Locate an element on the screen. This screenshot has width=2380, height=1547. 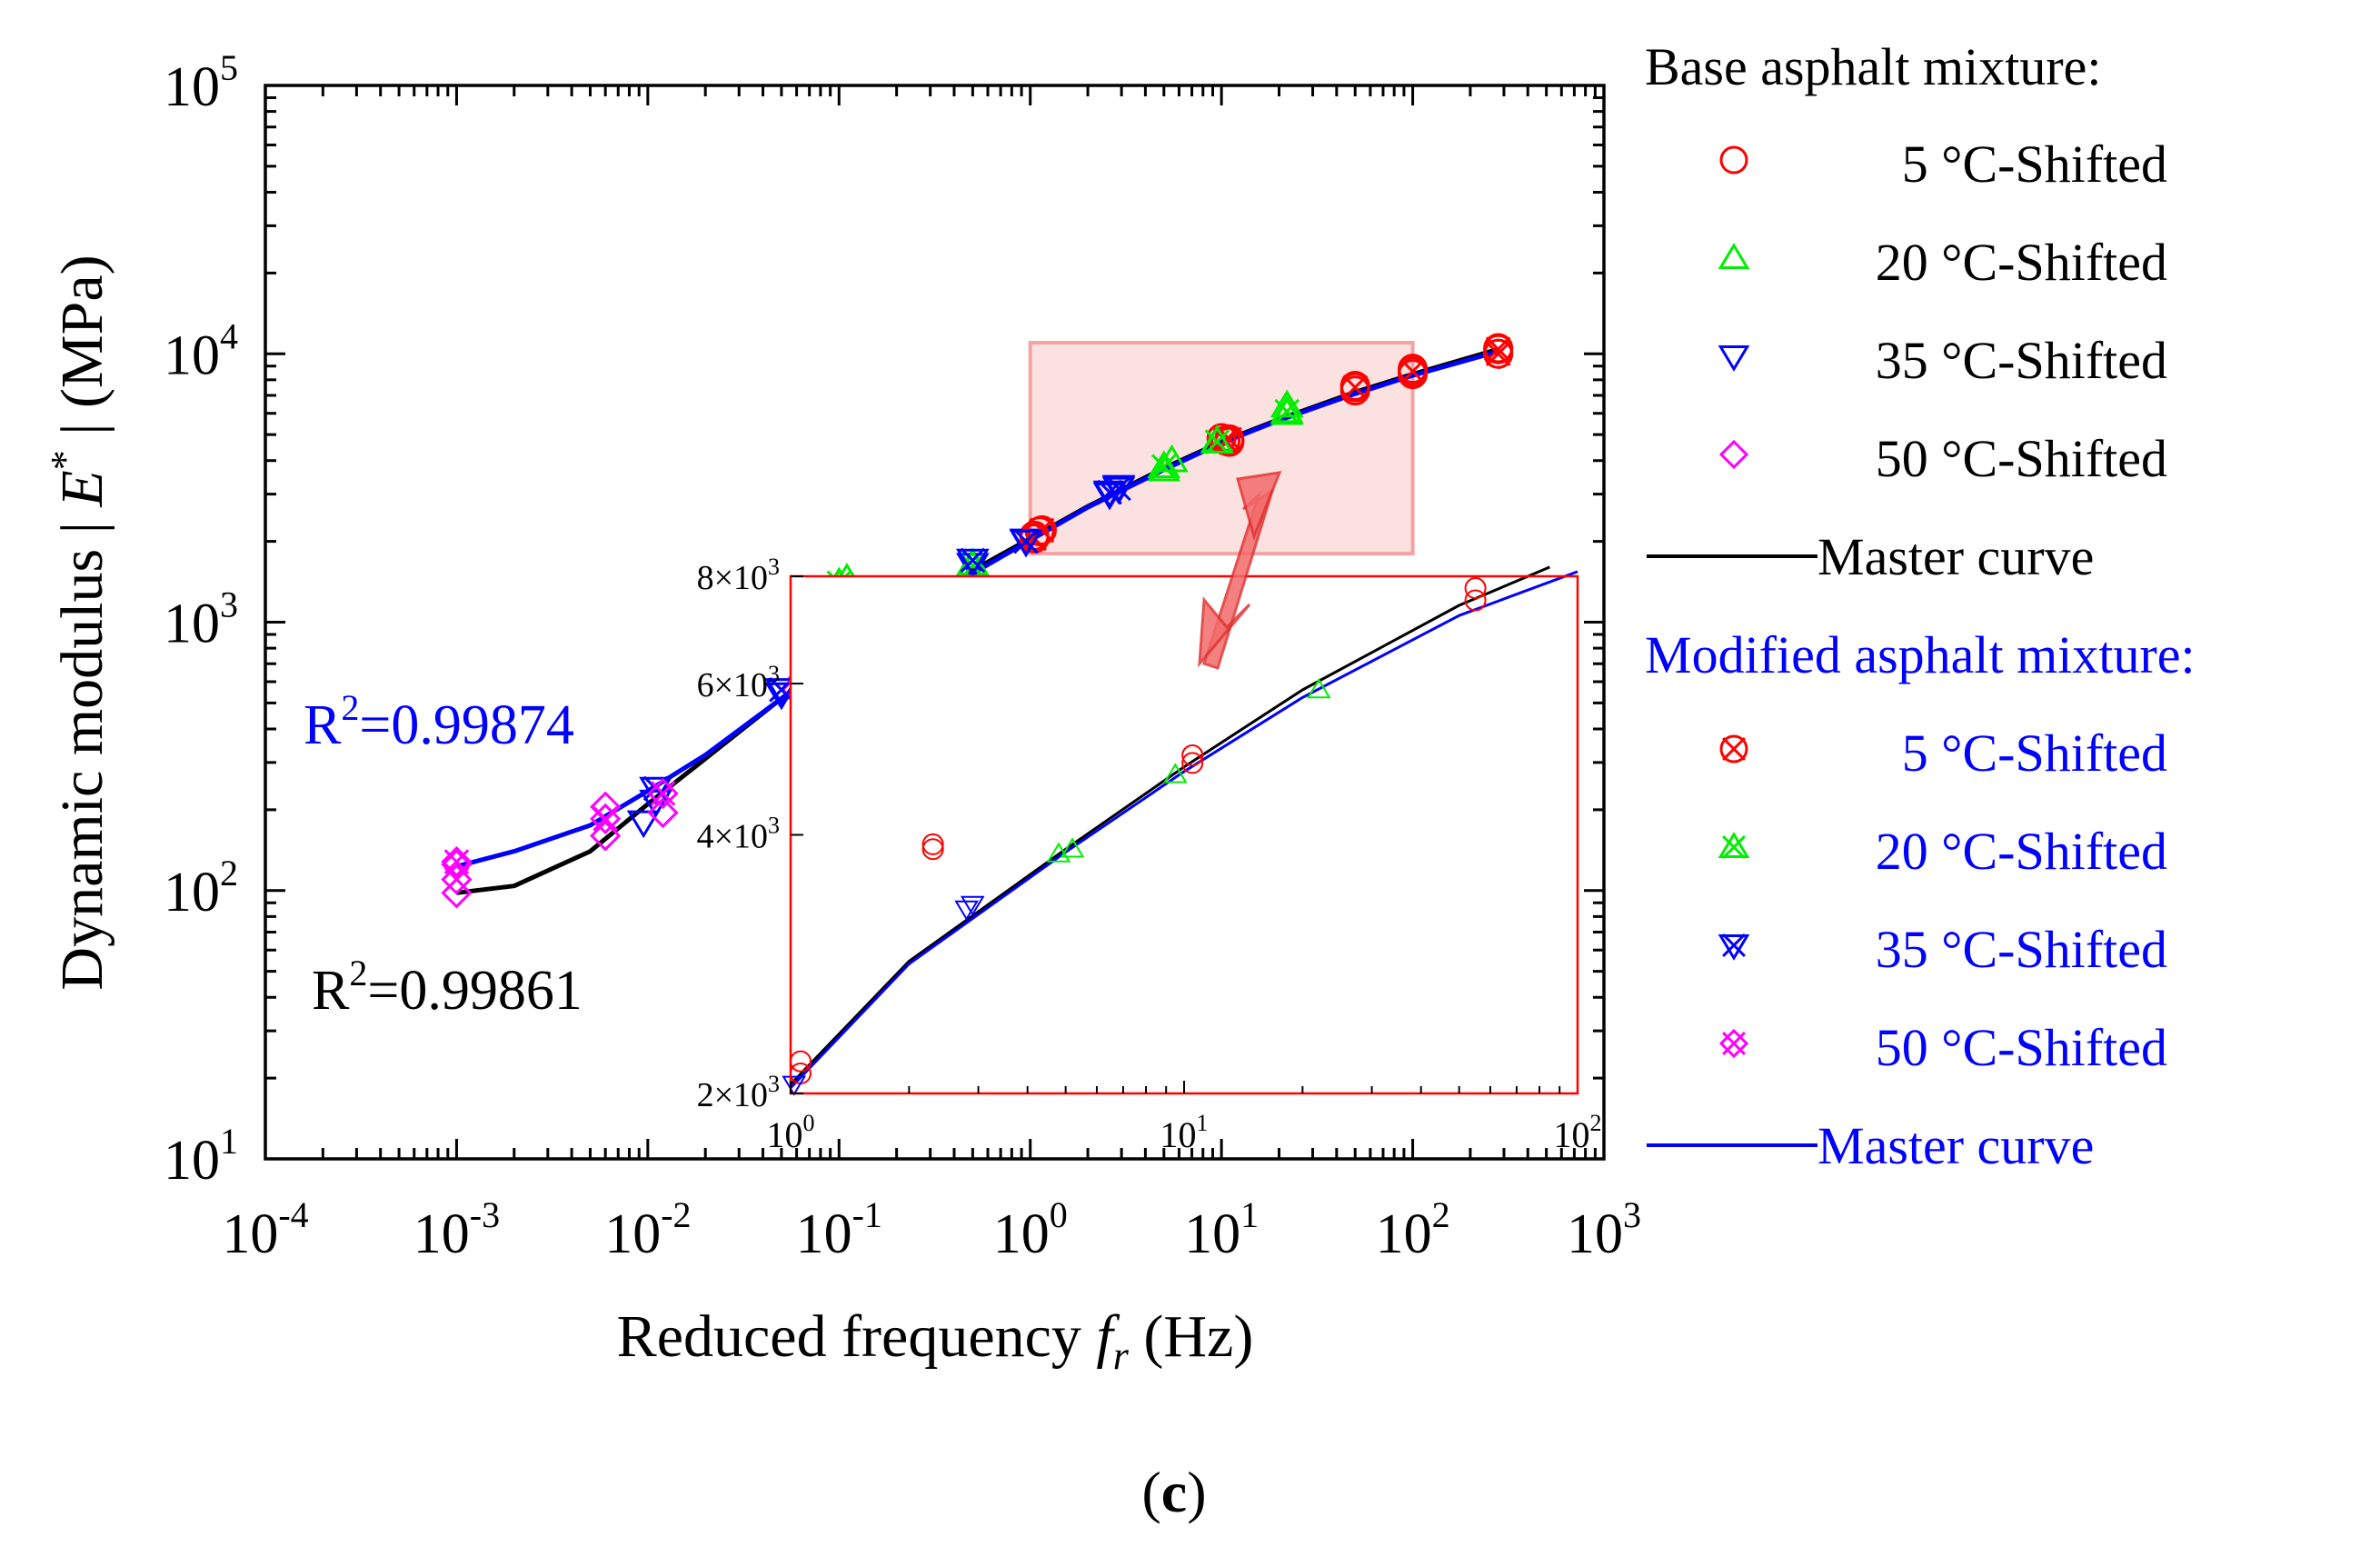
panel-label: (c) is located at coordinates (1173, 1492).